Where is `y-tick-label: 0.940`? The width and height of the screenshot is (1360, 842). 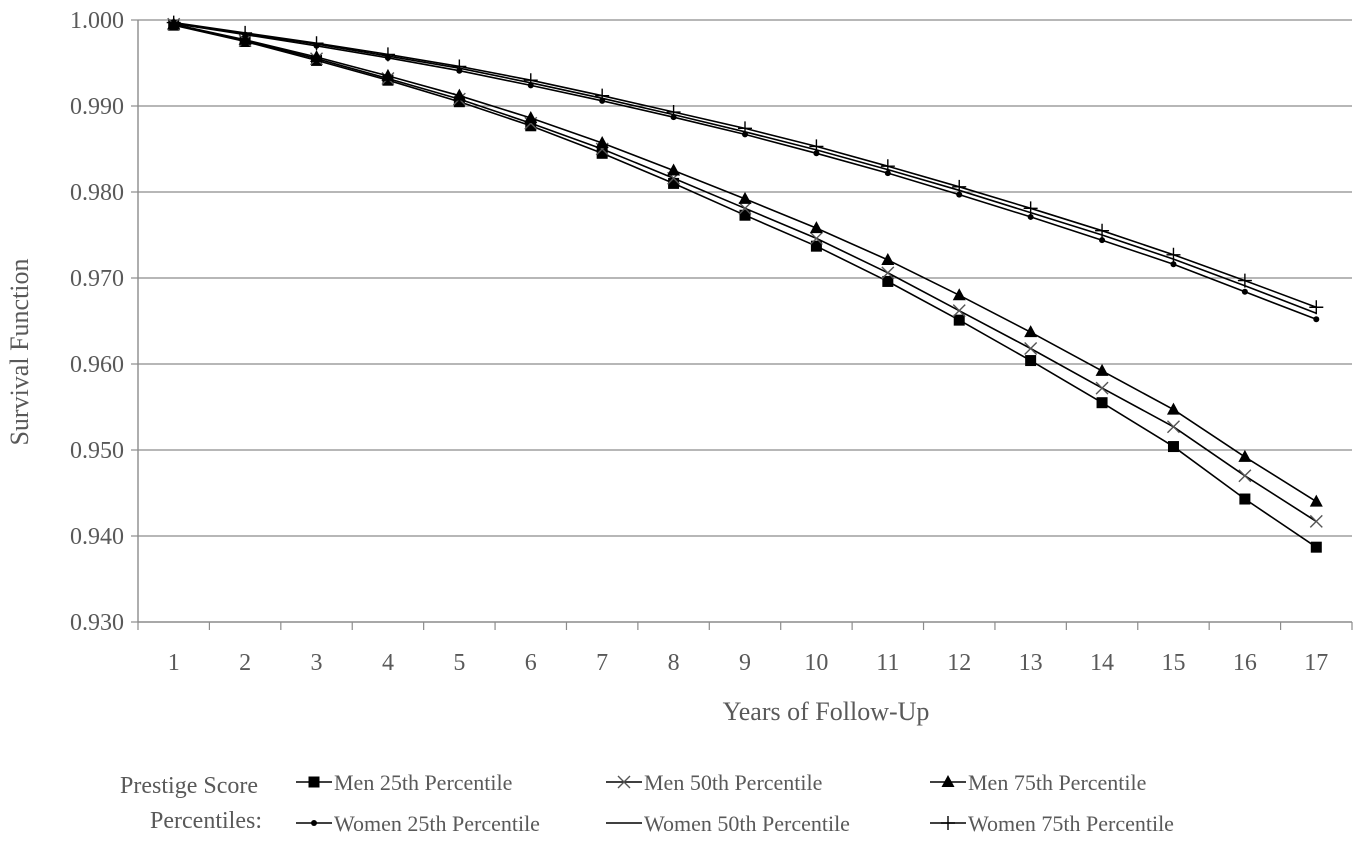
y-tick-label: 0.940 is located at coordinates (97, 537).